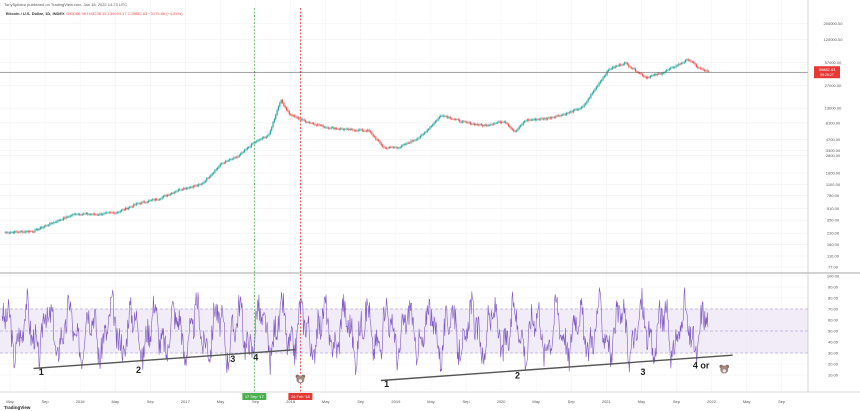 This screenshot has height=411, width=860. Describe the element at coordinates (361, 401) in the screenshot. I see `x-tick-label: Sep` at that location.